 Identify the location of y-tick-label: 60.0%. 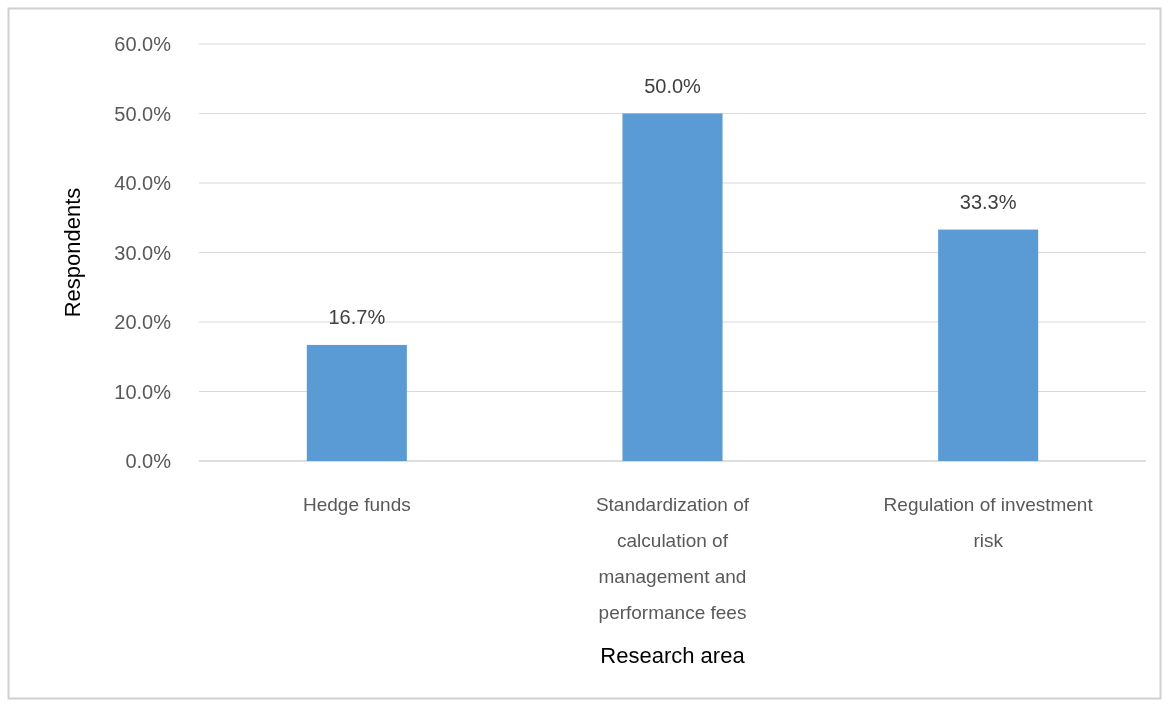
(143, 44).